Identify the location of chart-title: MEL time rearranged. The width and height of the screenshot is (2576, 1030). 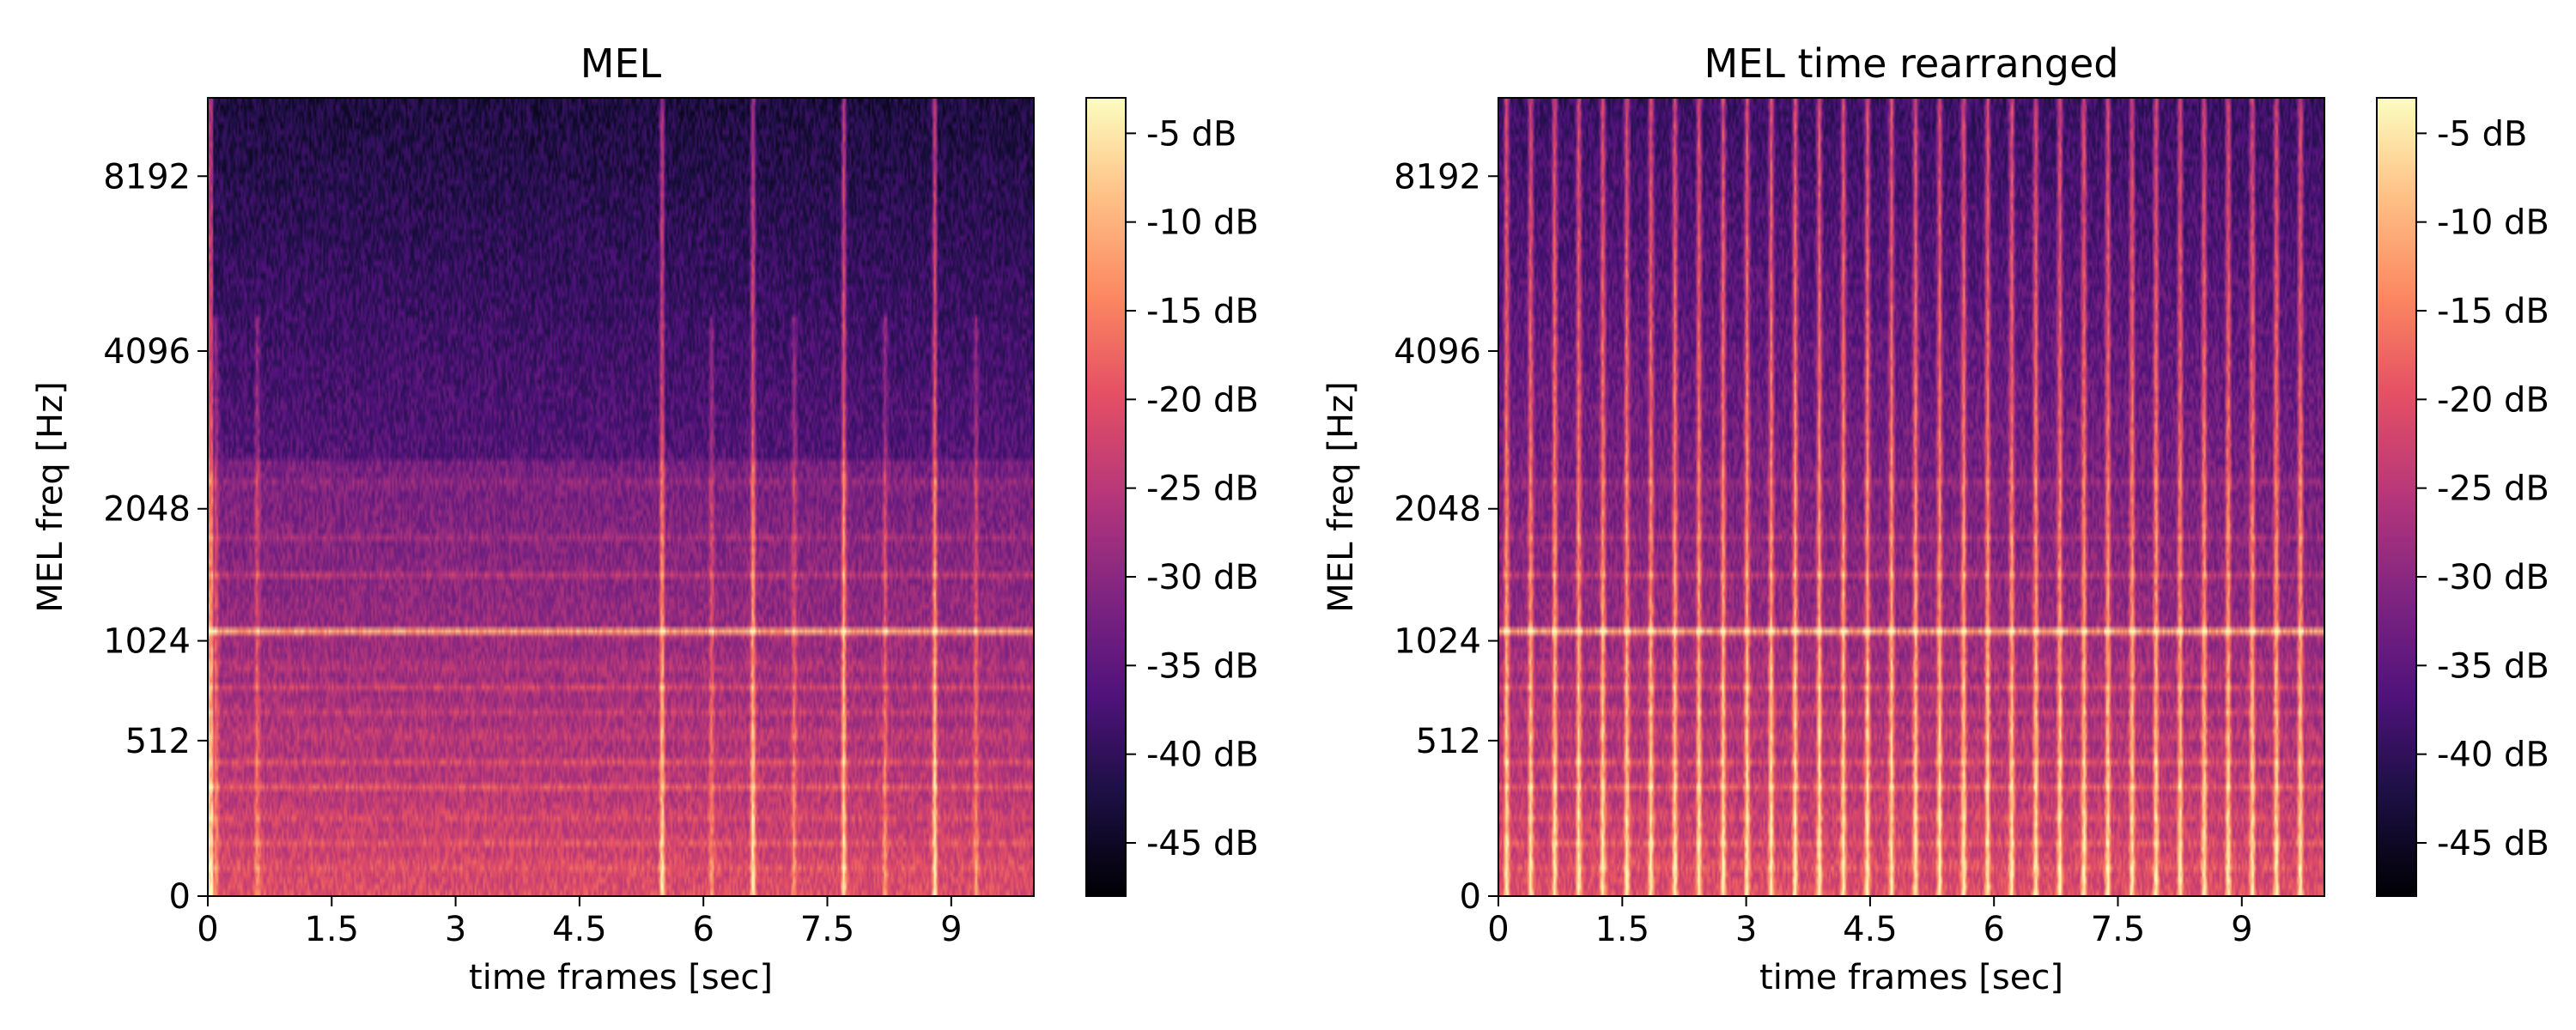
(1911, 63).